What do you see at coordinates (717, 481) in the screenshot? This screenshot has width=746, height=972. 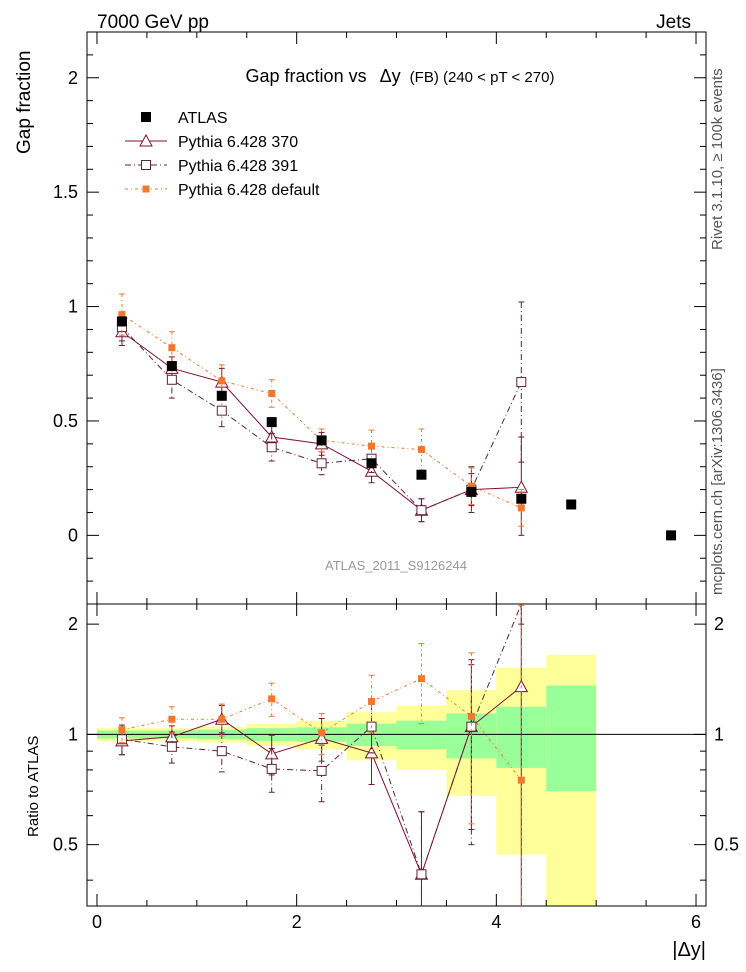 I see `side-label-bottom: mcplots.cern.ch [arXiv:1306.3436]` at bounding box center [717, 481].